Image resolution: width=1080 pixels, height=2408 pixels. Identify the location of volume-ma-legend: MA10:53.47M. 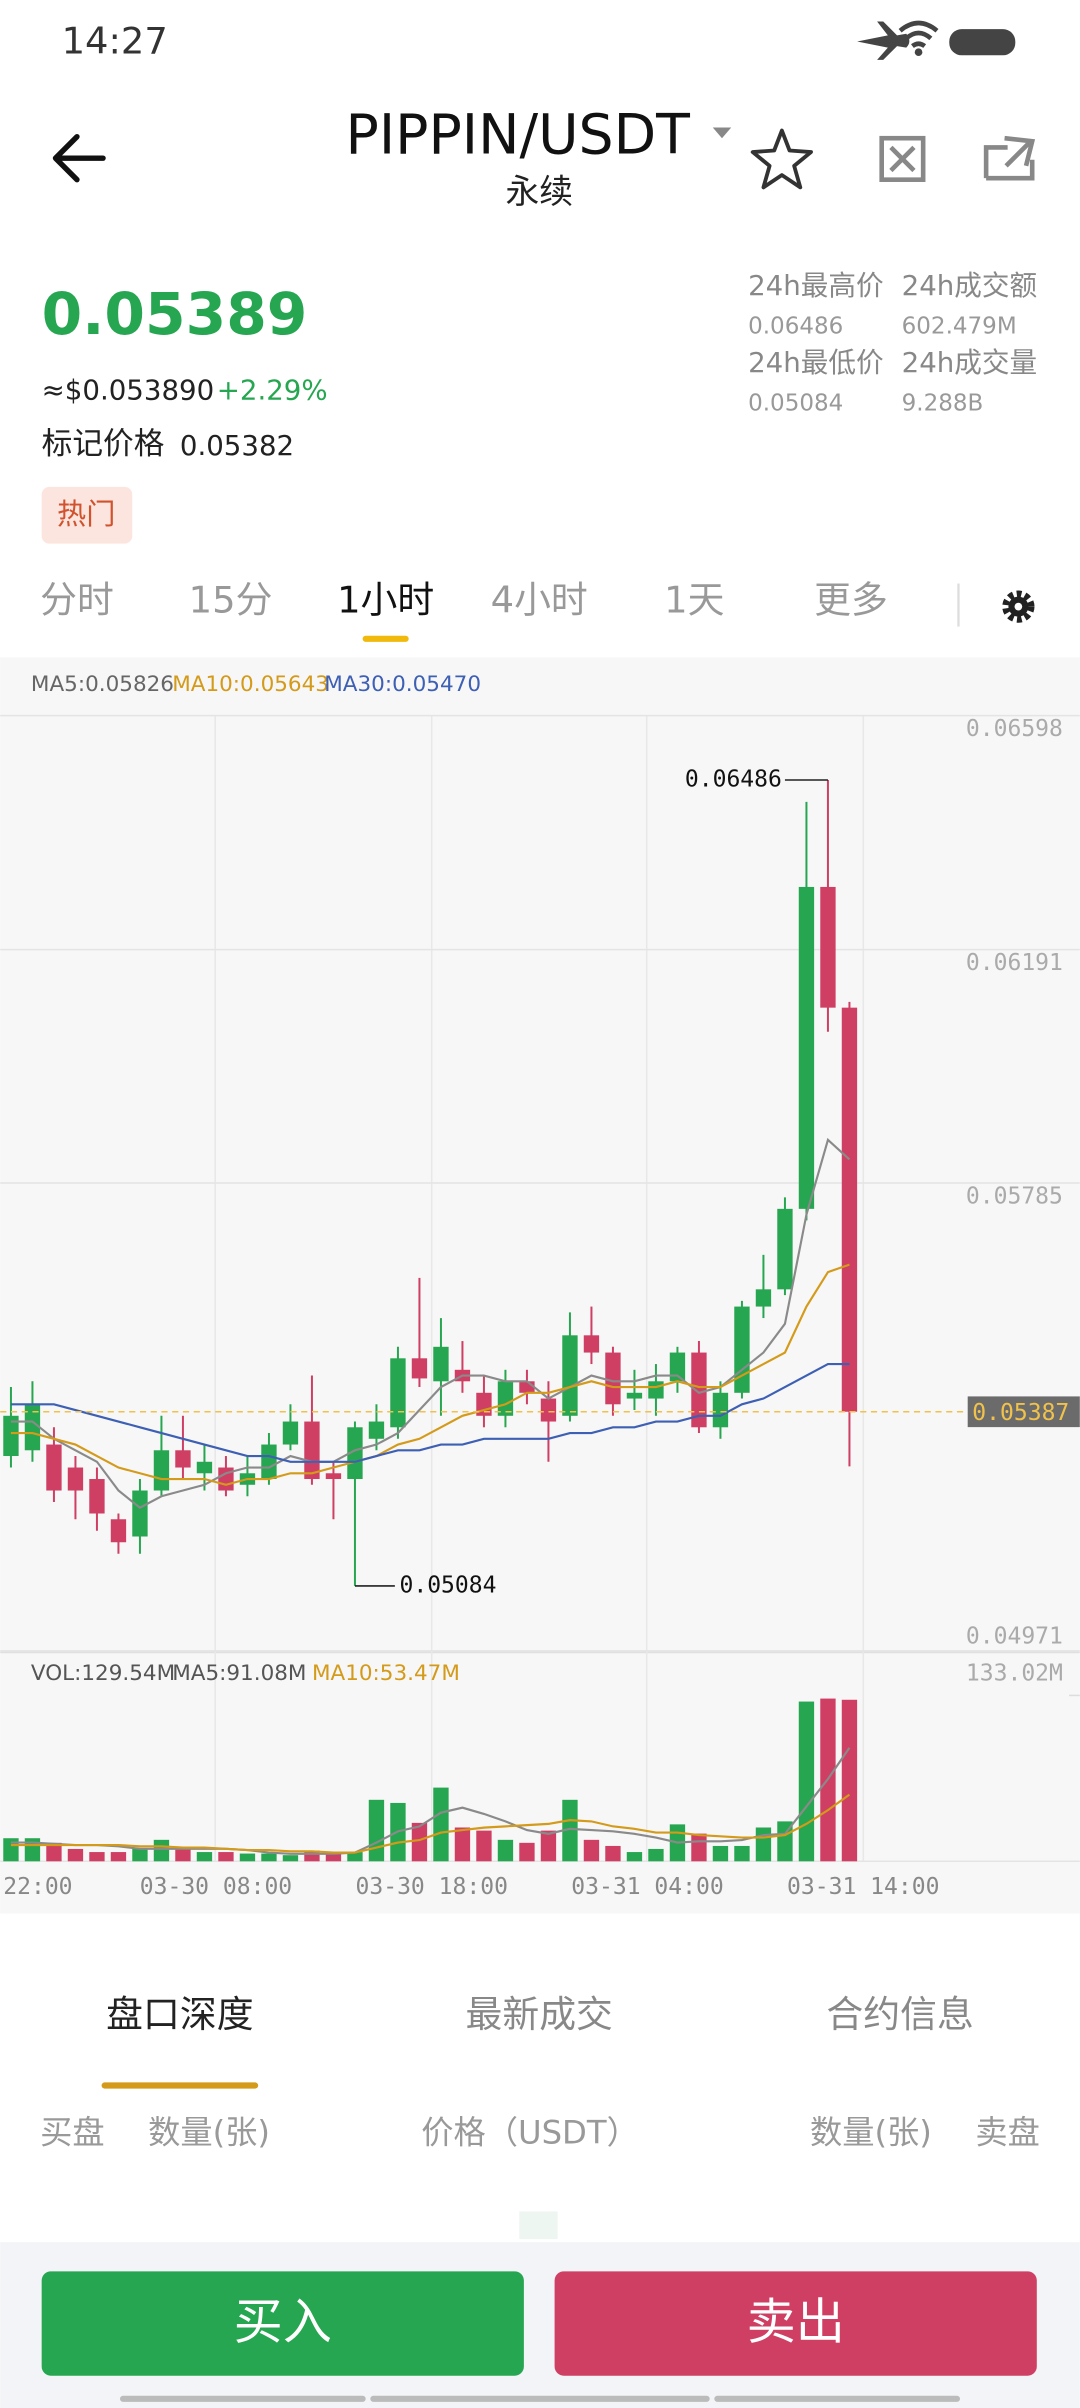
(386, 1673).